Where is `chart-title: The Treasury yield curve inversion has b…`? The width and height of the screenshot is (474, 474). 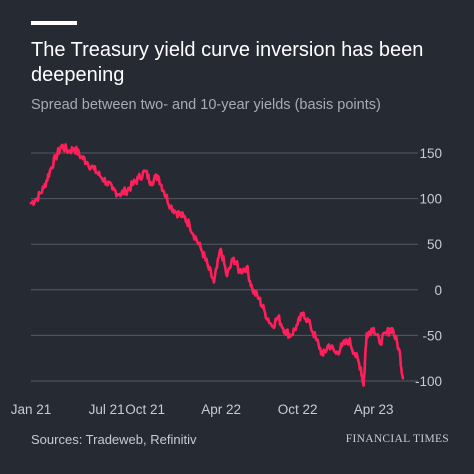 chart-title: The Treasury yield curve inversion has b… is located at coordinates (227, 62).